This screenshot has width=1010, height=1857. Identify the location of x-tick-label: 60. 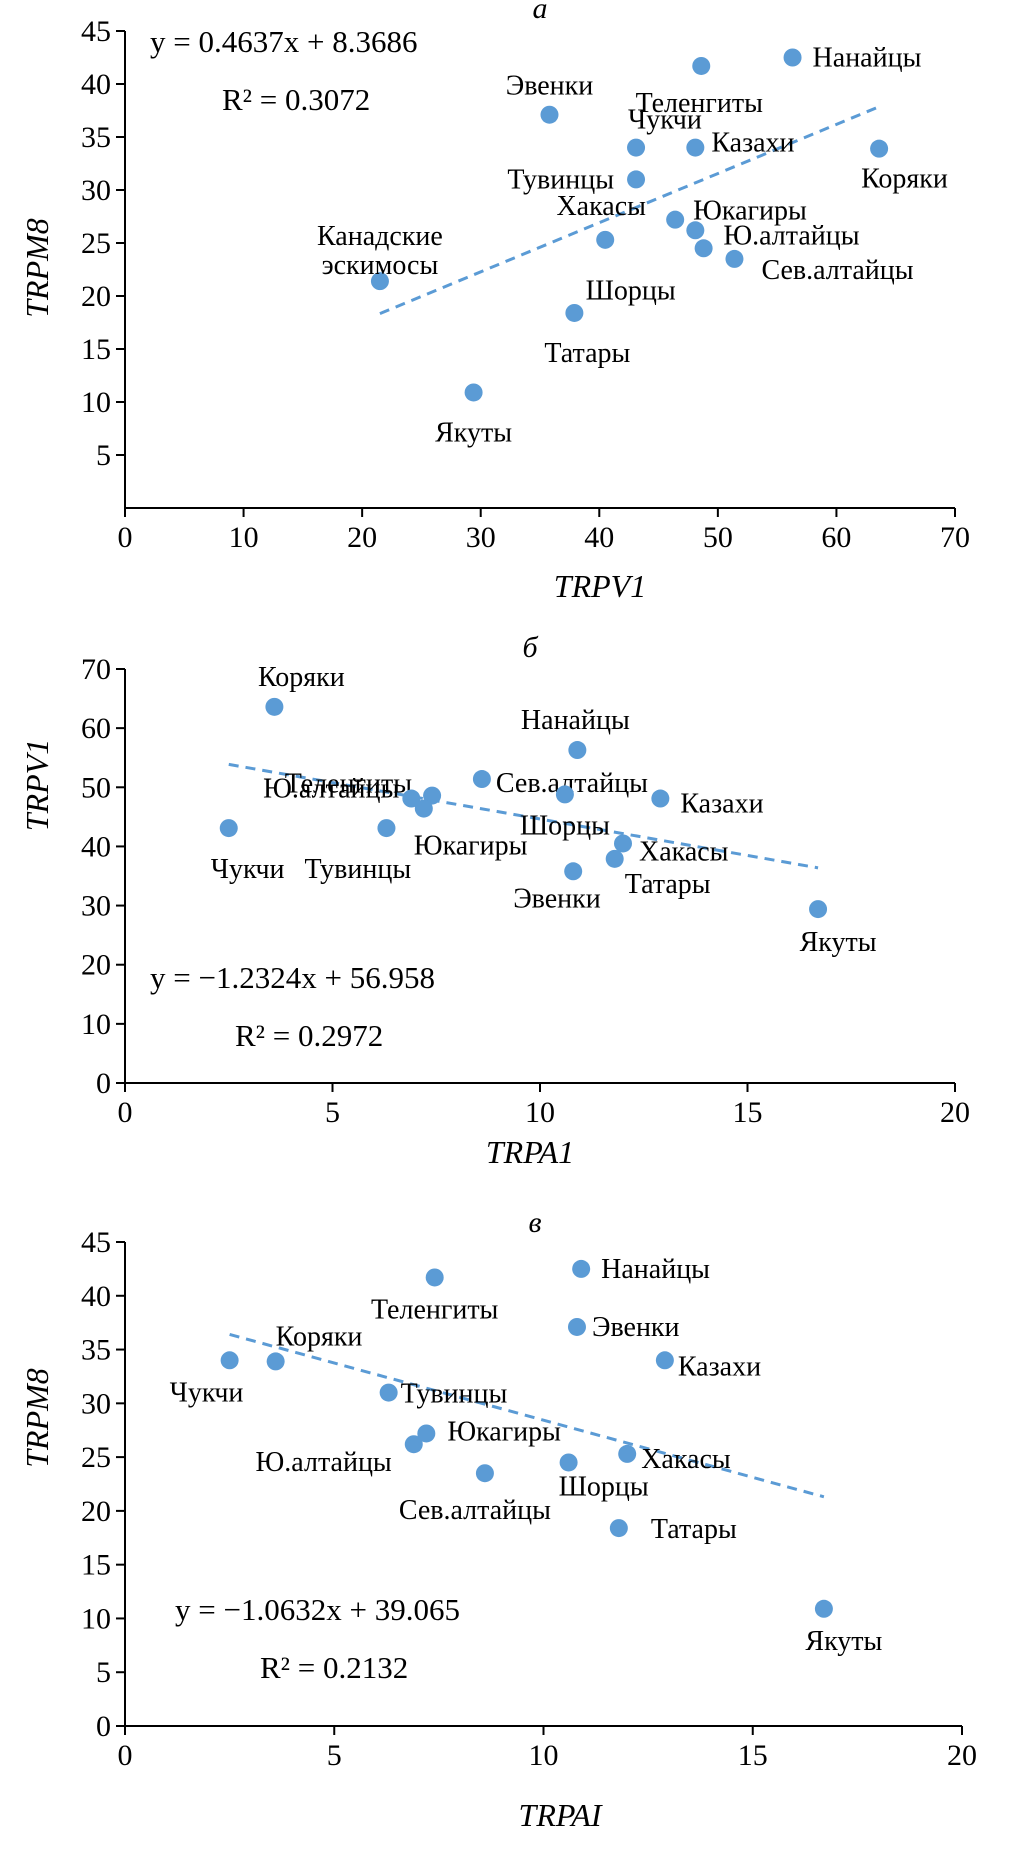
(836, 537).